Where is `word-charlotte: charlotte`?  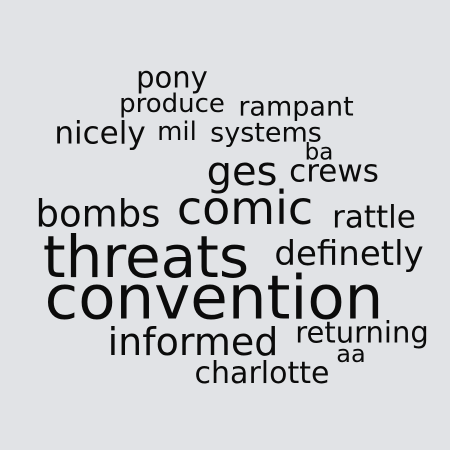
word-charlotte: charlotte is located at coordinates (262, 373).